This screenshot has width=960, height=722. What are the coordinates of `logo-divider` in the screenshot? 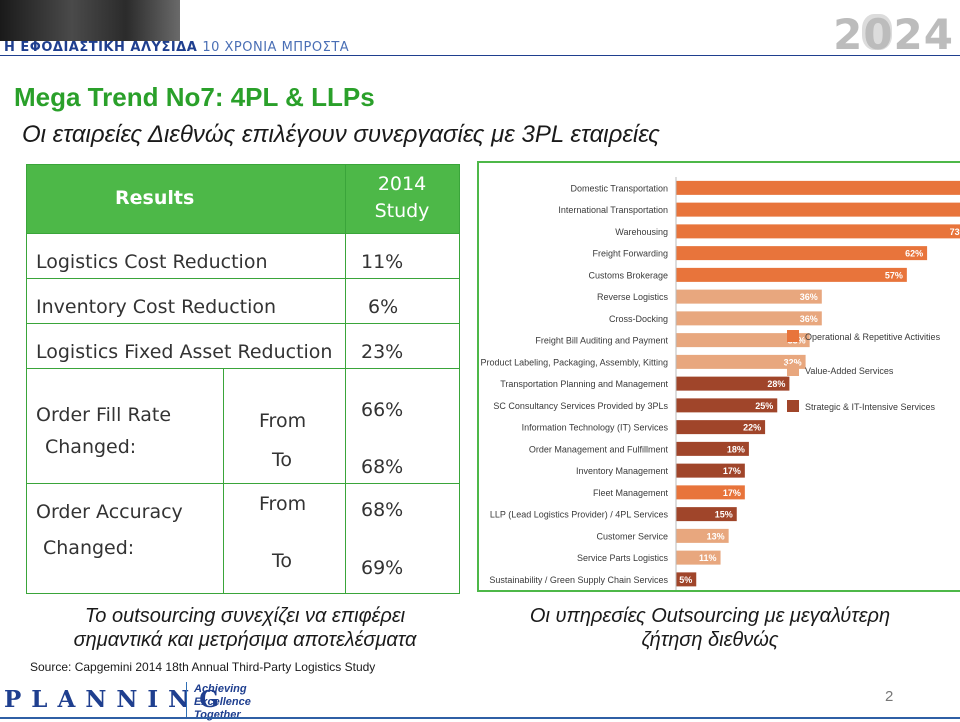 It's located at (186, 700).